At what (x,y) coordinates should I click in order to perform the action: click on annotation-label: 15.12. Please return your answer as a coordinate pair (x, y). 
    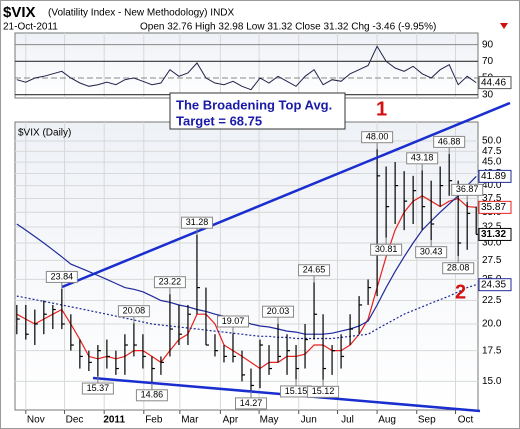
    Looking at the image, I should click on (323, 391).